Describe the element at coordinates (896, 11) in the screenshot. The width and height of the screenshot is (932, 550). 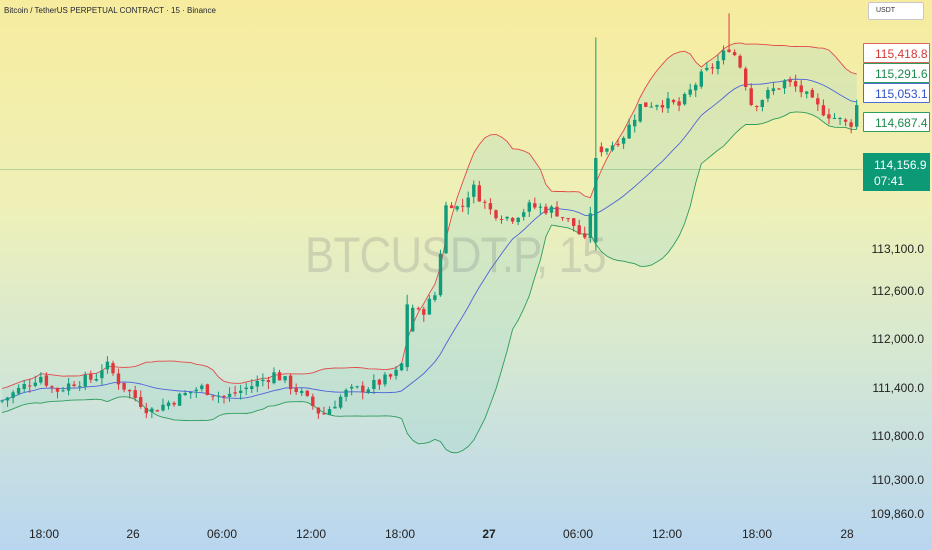
I see `currency-badge: USDT` at that location.